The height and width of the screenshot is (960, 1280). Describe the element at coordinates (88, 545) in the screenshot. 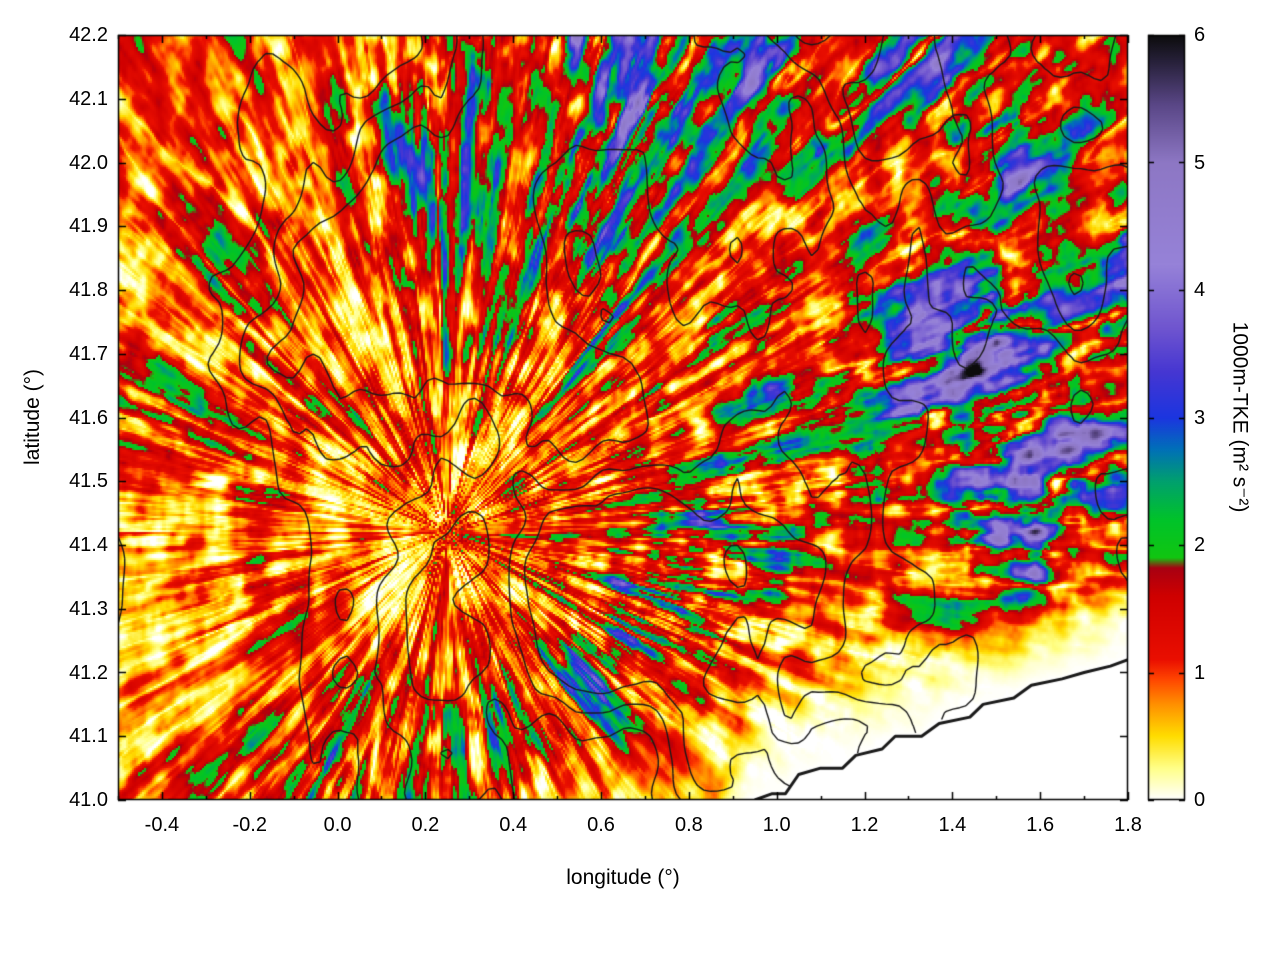

I see `y-tick-label: 41.4` at that location.